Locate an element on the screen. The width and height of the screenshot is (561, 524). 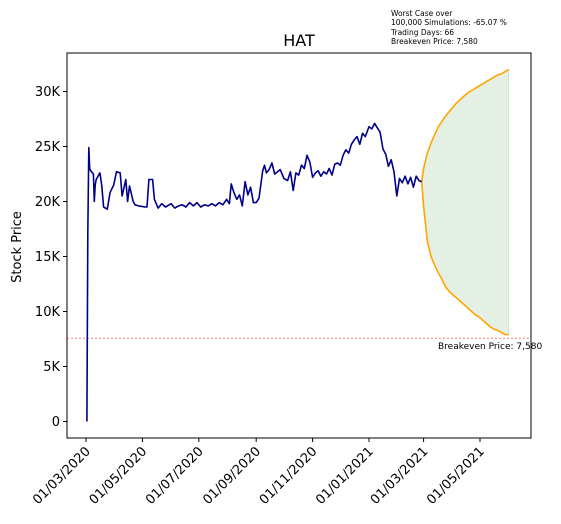
y-axis: 0 5K 10K 15K 20K 25K 30K is located at coordinates (51, 257).